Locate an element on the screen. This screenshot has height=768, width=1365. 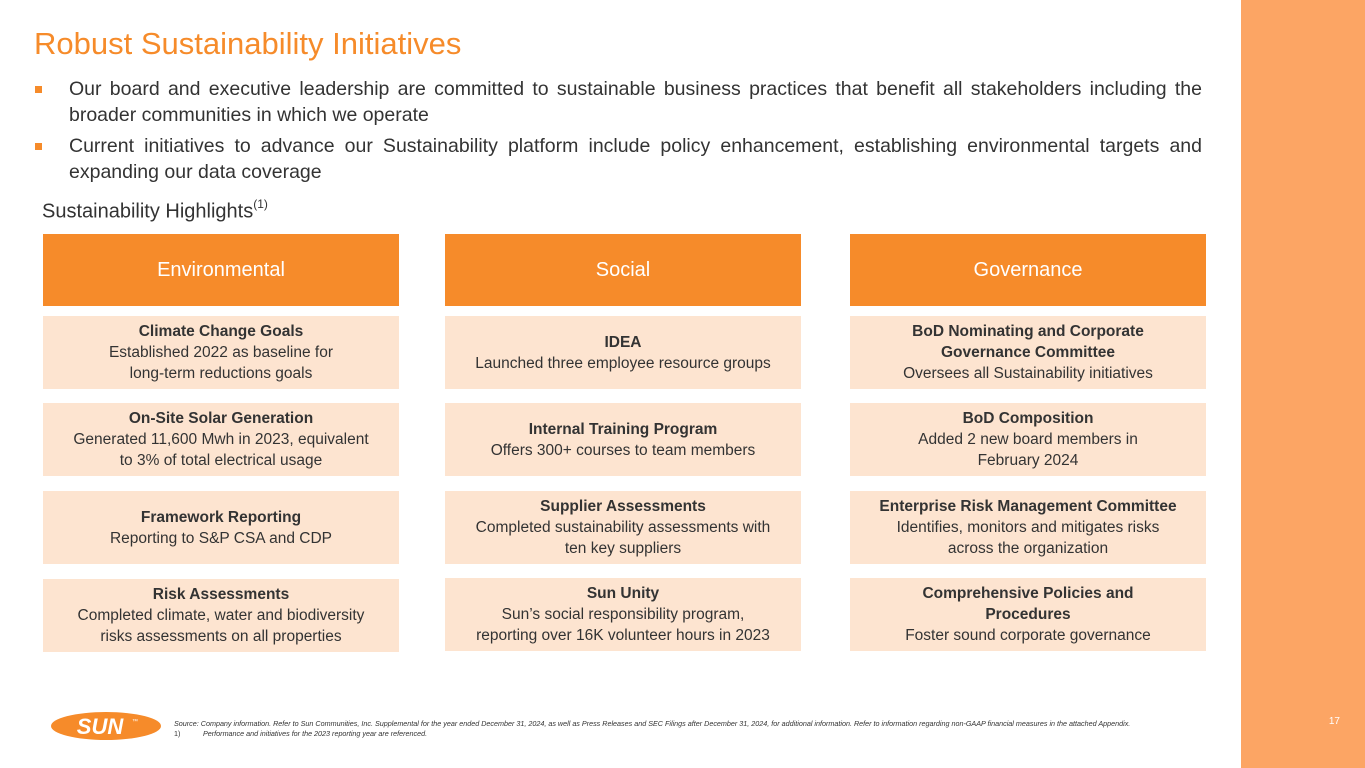
column-header: Environmental is located at coordinates (221, 270).